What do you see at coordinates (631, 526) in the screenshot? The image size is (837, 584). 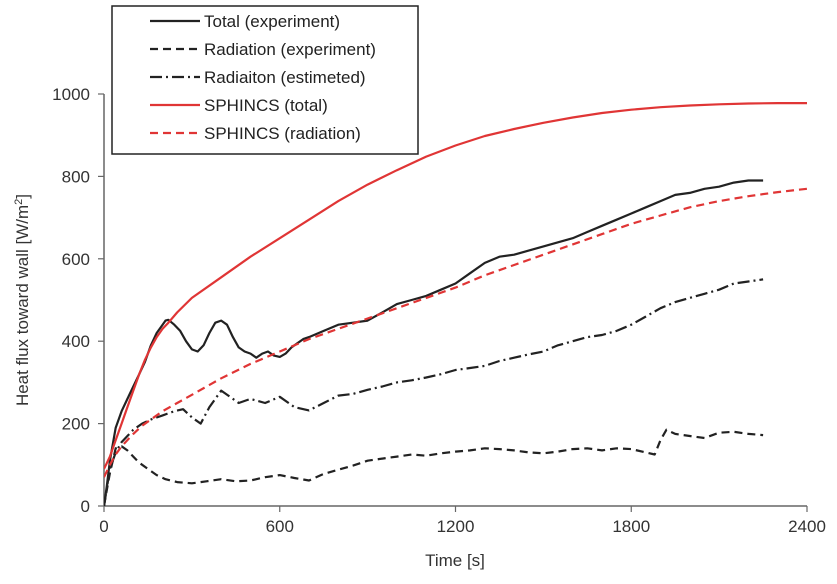 I see `x-tick-label: 1800` at bounding box center [631, 526].